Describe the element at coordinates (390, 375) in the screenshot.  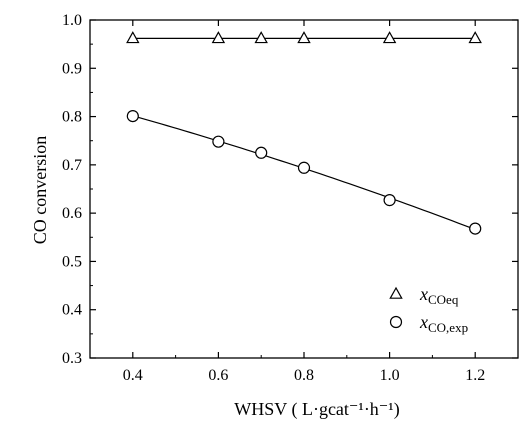
I see `x-tick-label: 1.0` at that location.